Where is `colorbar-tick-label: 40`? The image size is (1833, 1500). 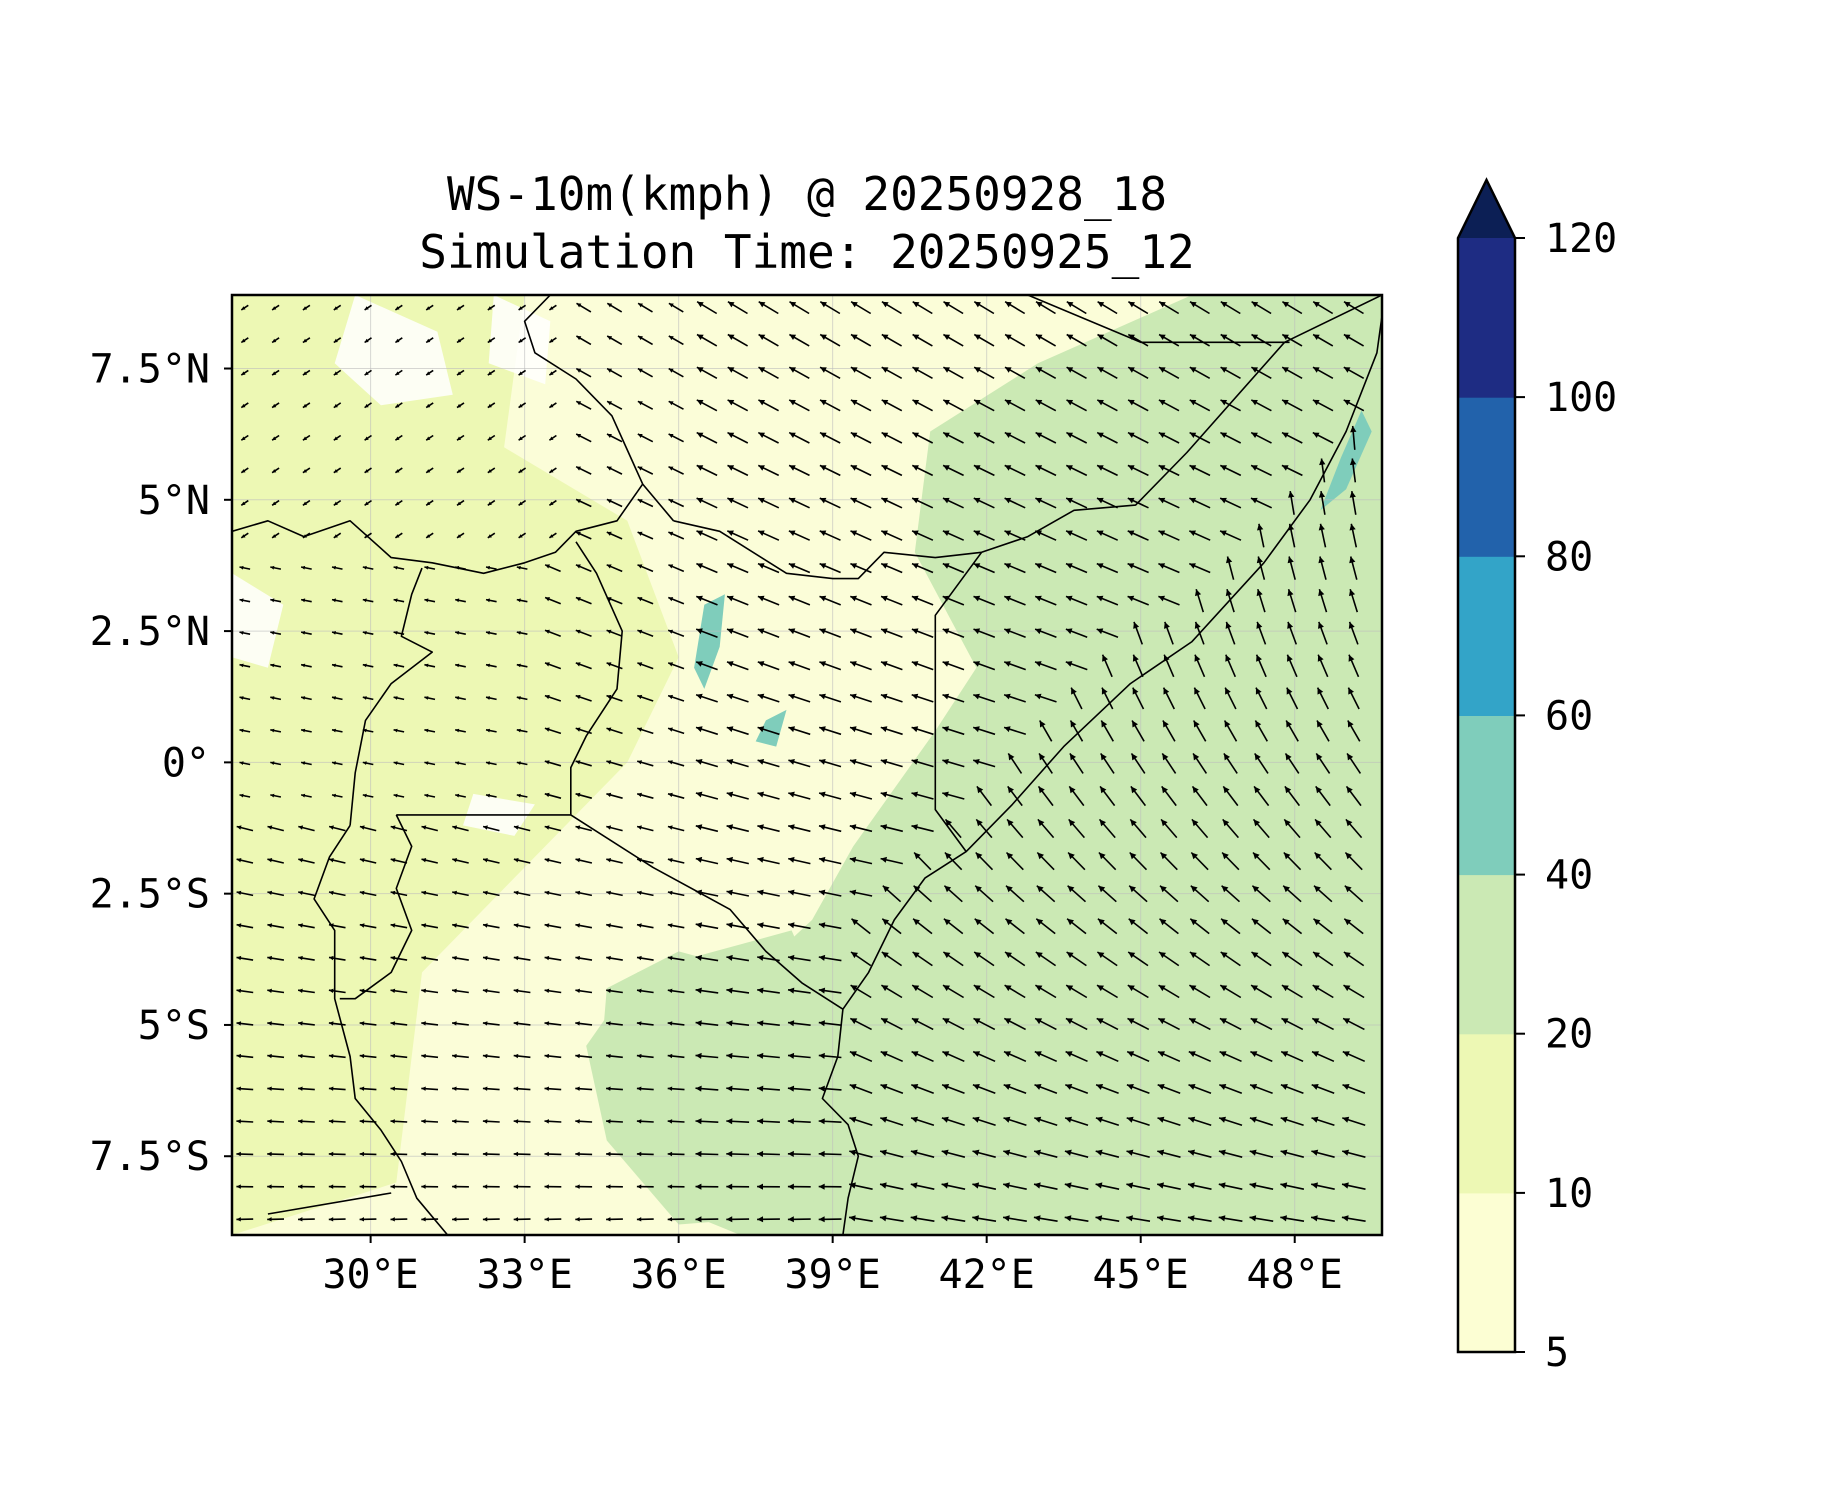
colorbar-tick-label: 40 is located at coordinates (1569, 876).